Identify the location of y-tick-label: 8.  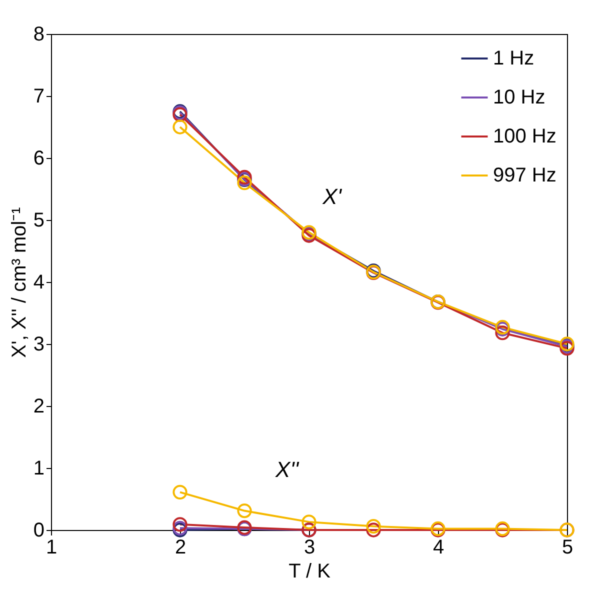
(38, 35).